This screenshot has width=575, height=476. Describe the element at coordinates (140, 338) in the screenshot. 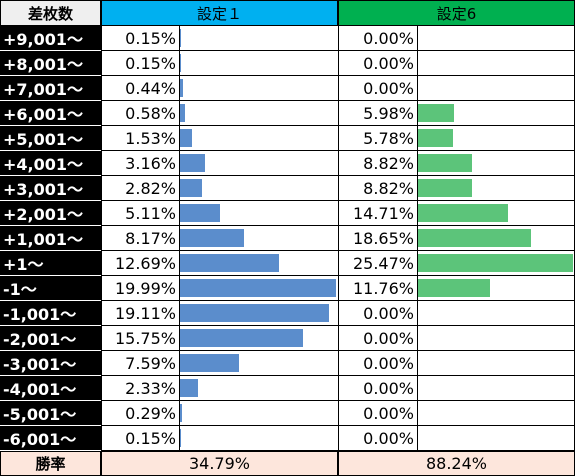

I see `setting1-percent: 15.75%` at that location.